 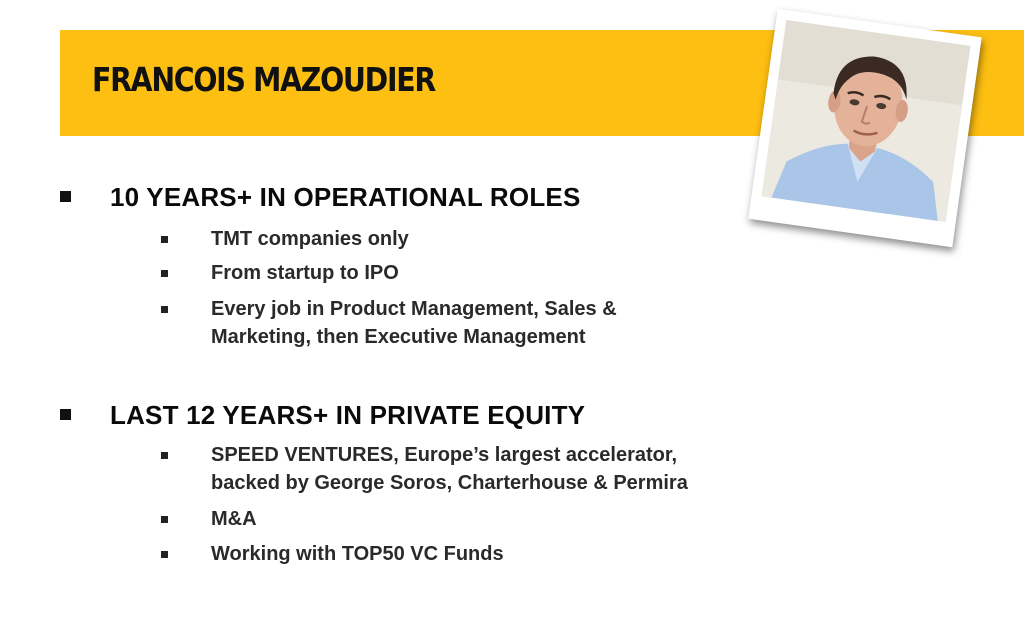 What do you see at coordinates (264, 79) in the screenshot?
I see `page-title: FRANCOIS MAZOUDIER` at bounding box center [264, 79].